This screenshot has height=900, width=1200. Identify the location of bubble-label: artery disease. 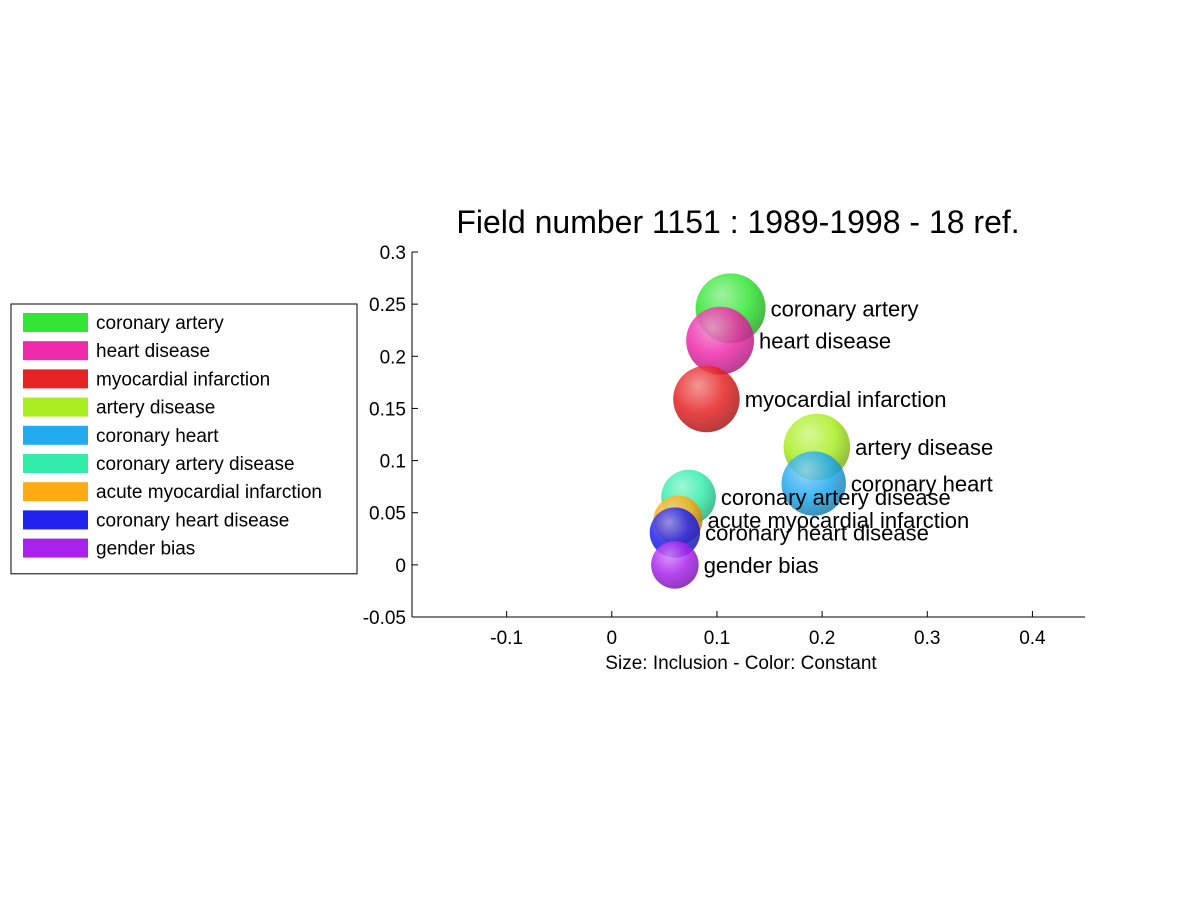
(924, 447).